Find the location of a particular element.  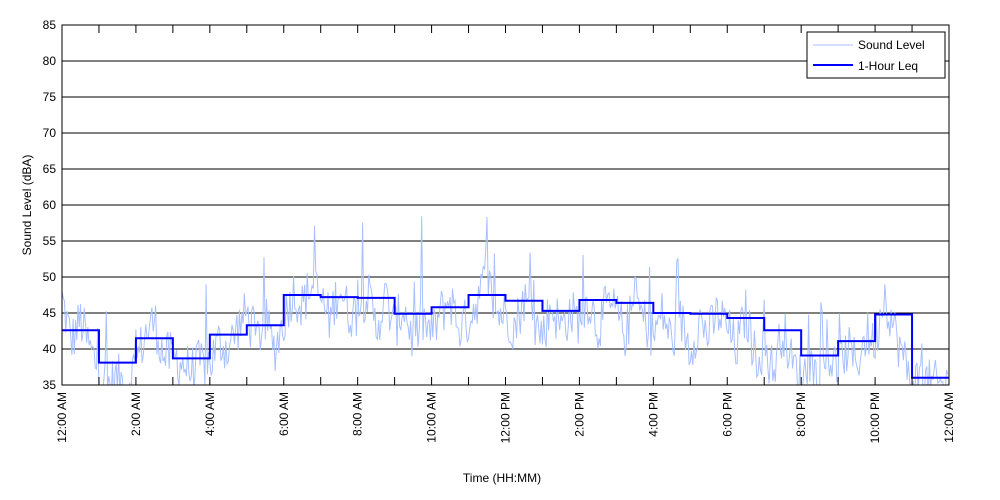

x-tick-label: 10:00 PM is located at coordinates (875, 417).